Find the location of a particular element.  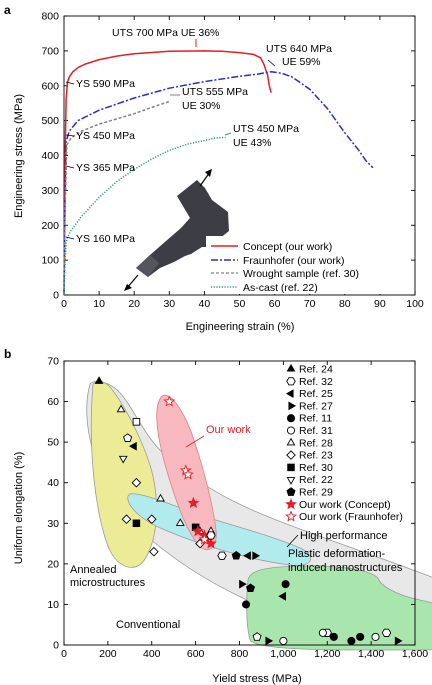

panel-a-xtick-label: 90 is located at coordinates (380, 304).